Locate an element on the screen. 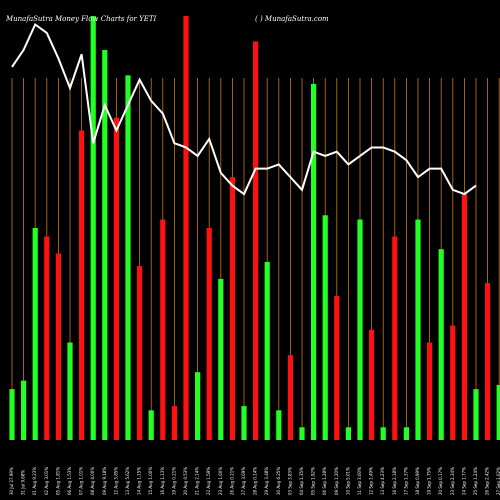 The width and height of the screenshot is (500, 500). x-tick-label: 06 Sep 1.28% is located at coordinates (324, 481).